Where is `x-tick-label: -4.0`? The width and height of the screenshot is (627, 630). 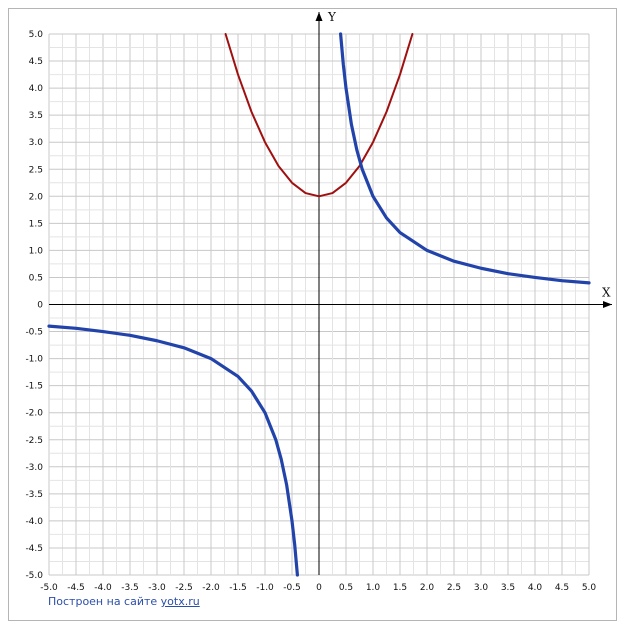 x-tick-label: -4.0 is located at coordinates (103, 588).